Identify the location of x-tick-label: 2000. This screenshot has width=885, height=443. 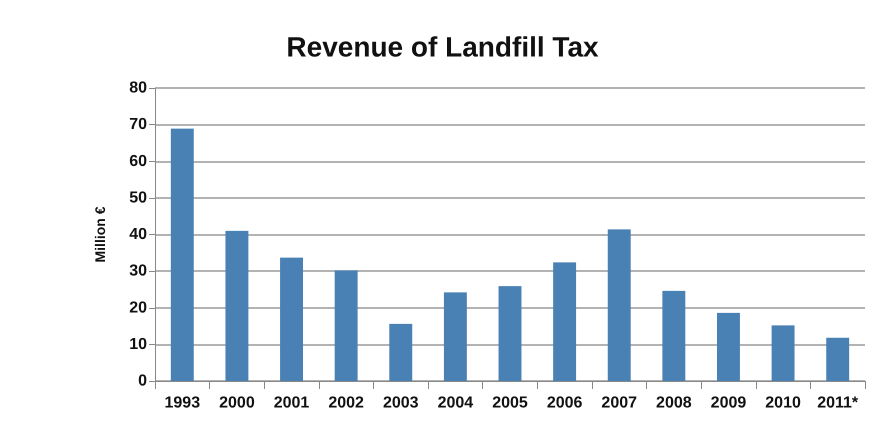
(237, 403).